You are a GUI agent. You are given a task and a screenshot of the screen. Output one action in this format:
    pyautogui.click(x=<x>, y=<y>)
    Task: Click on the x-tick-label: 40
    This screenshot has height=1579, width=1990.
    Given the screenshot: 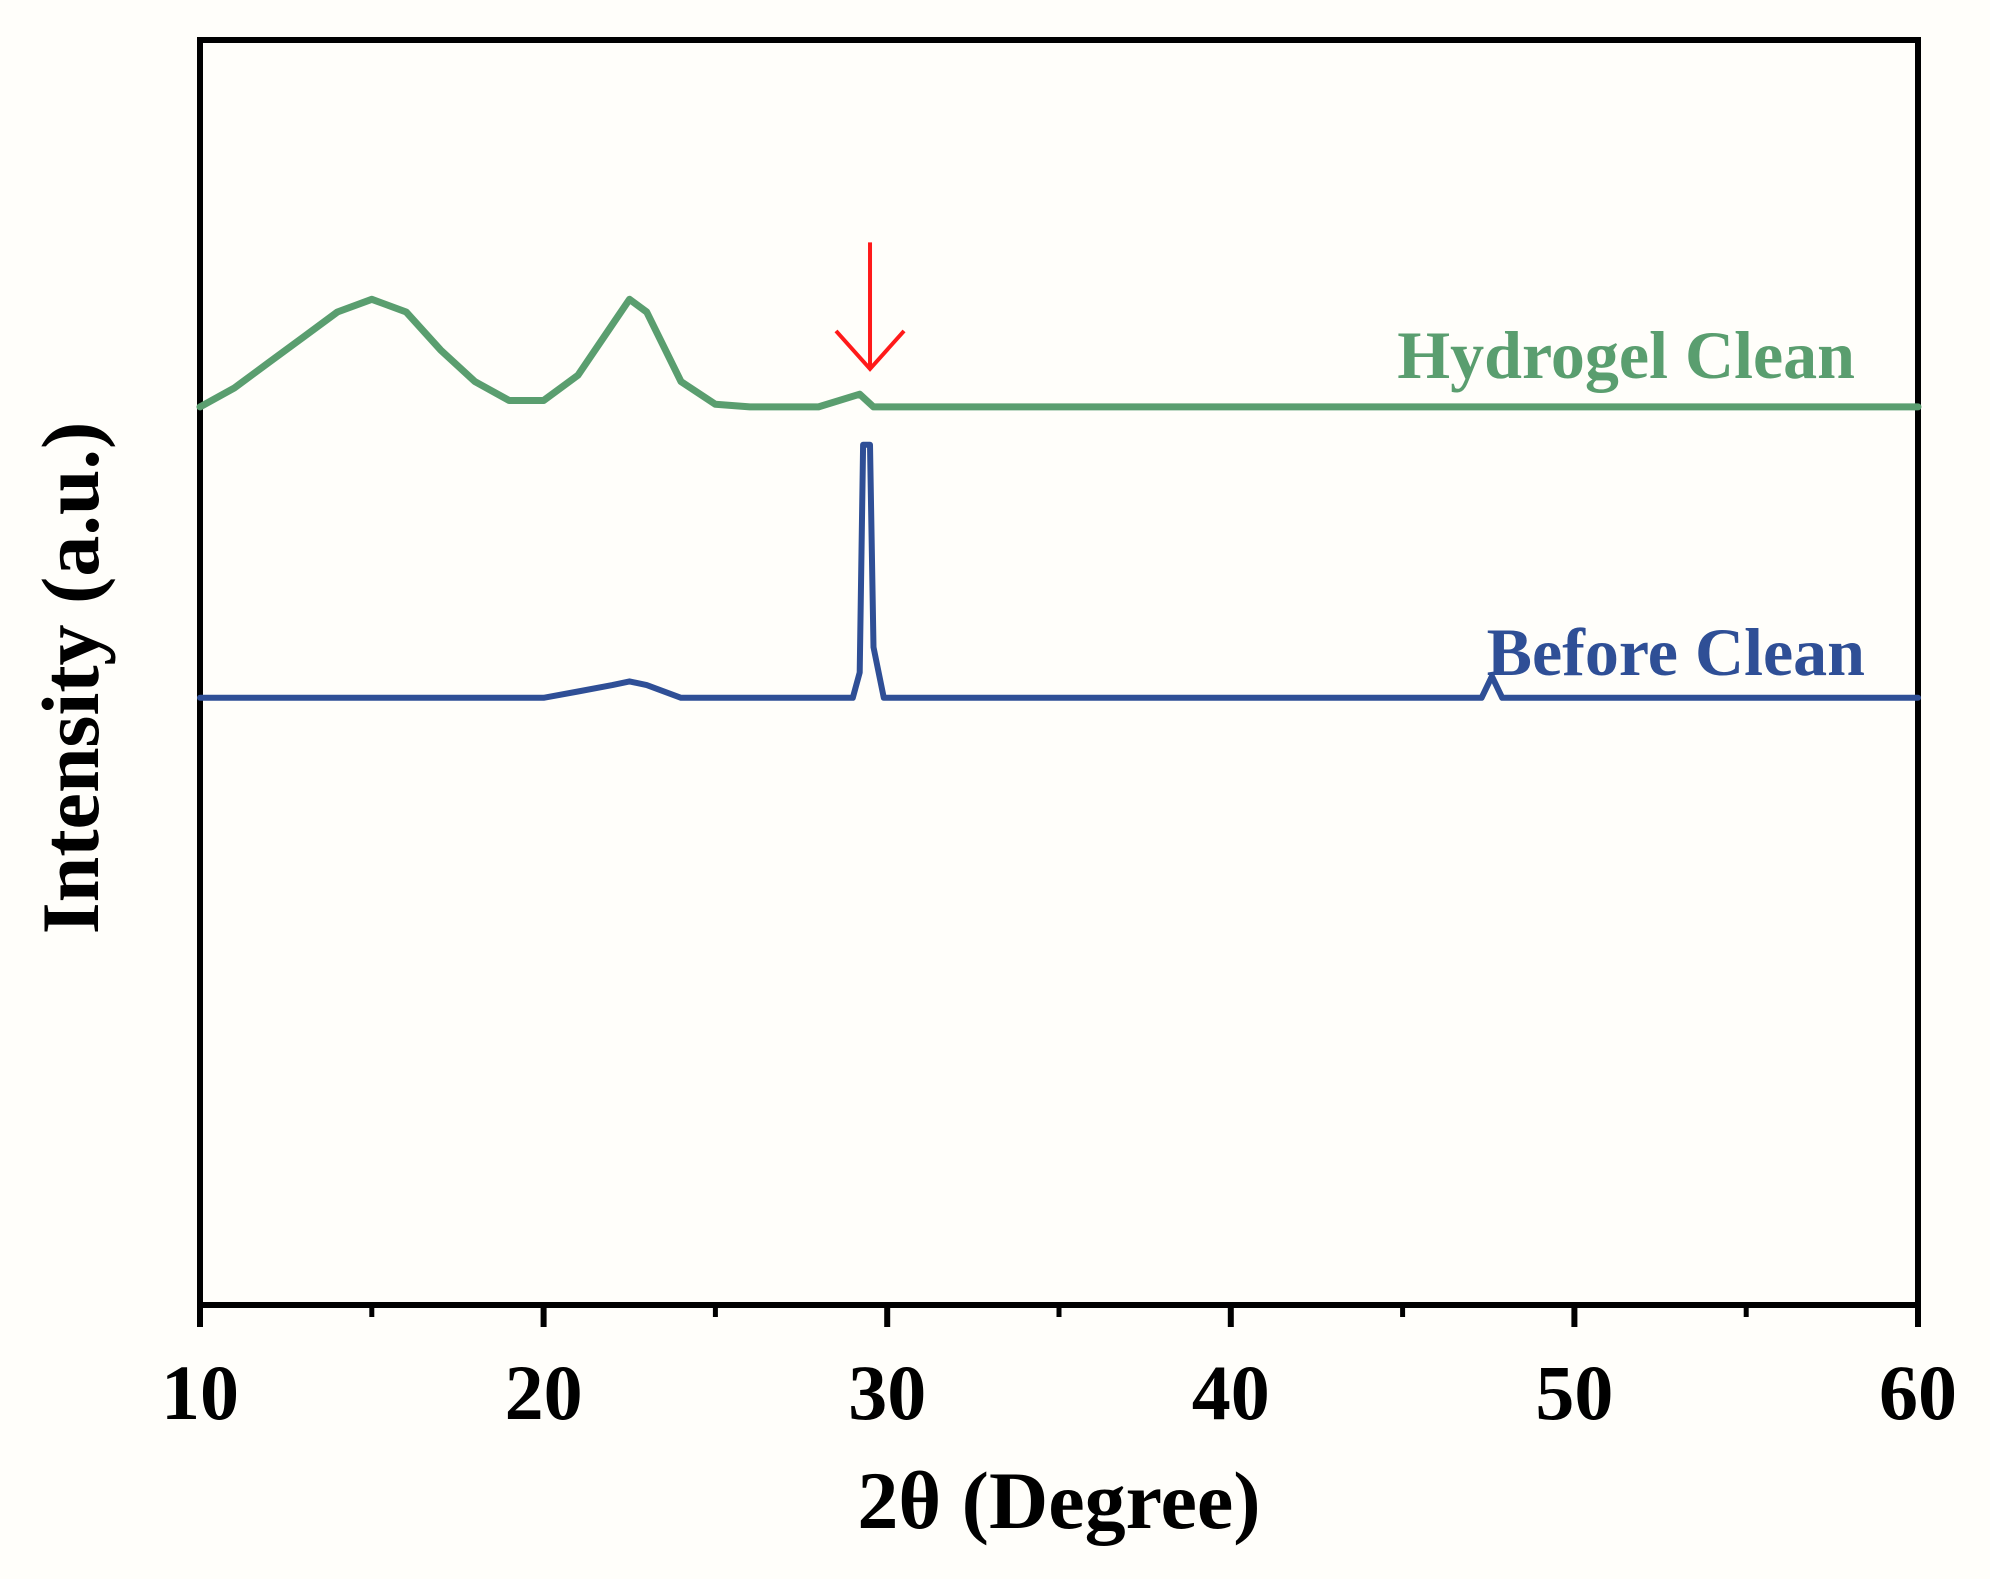 What is the action you would take?
    pyautogui.click(x=1231, y=1392)
    